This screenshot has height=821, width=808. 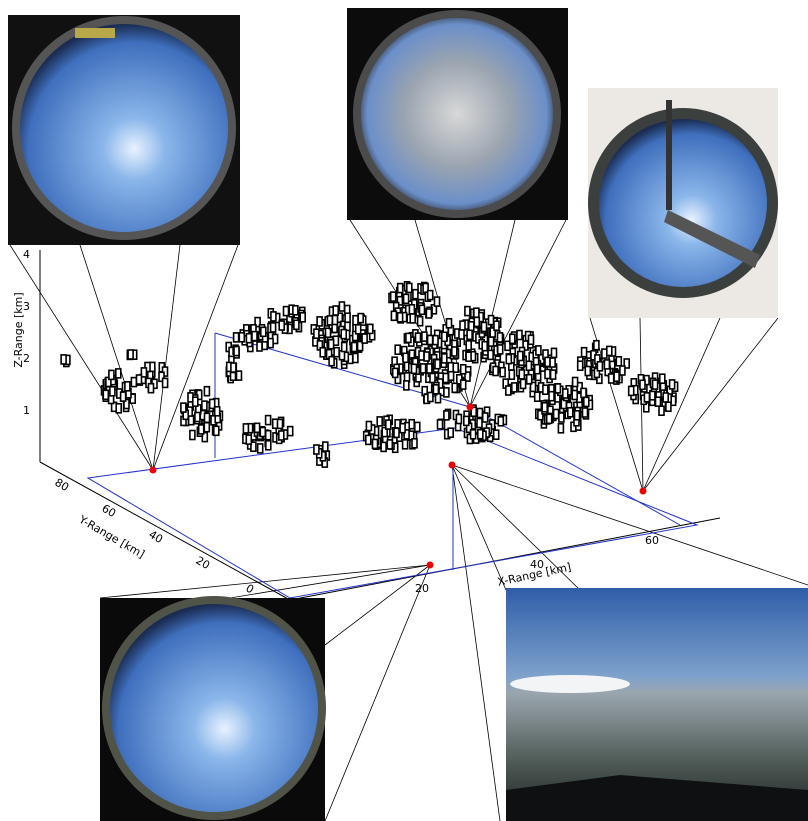 I want to click on z-tick-label: 2, so click(x=26, y=358).